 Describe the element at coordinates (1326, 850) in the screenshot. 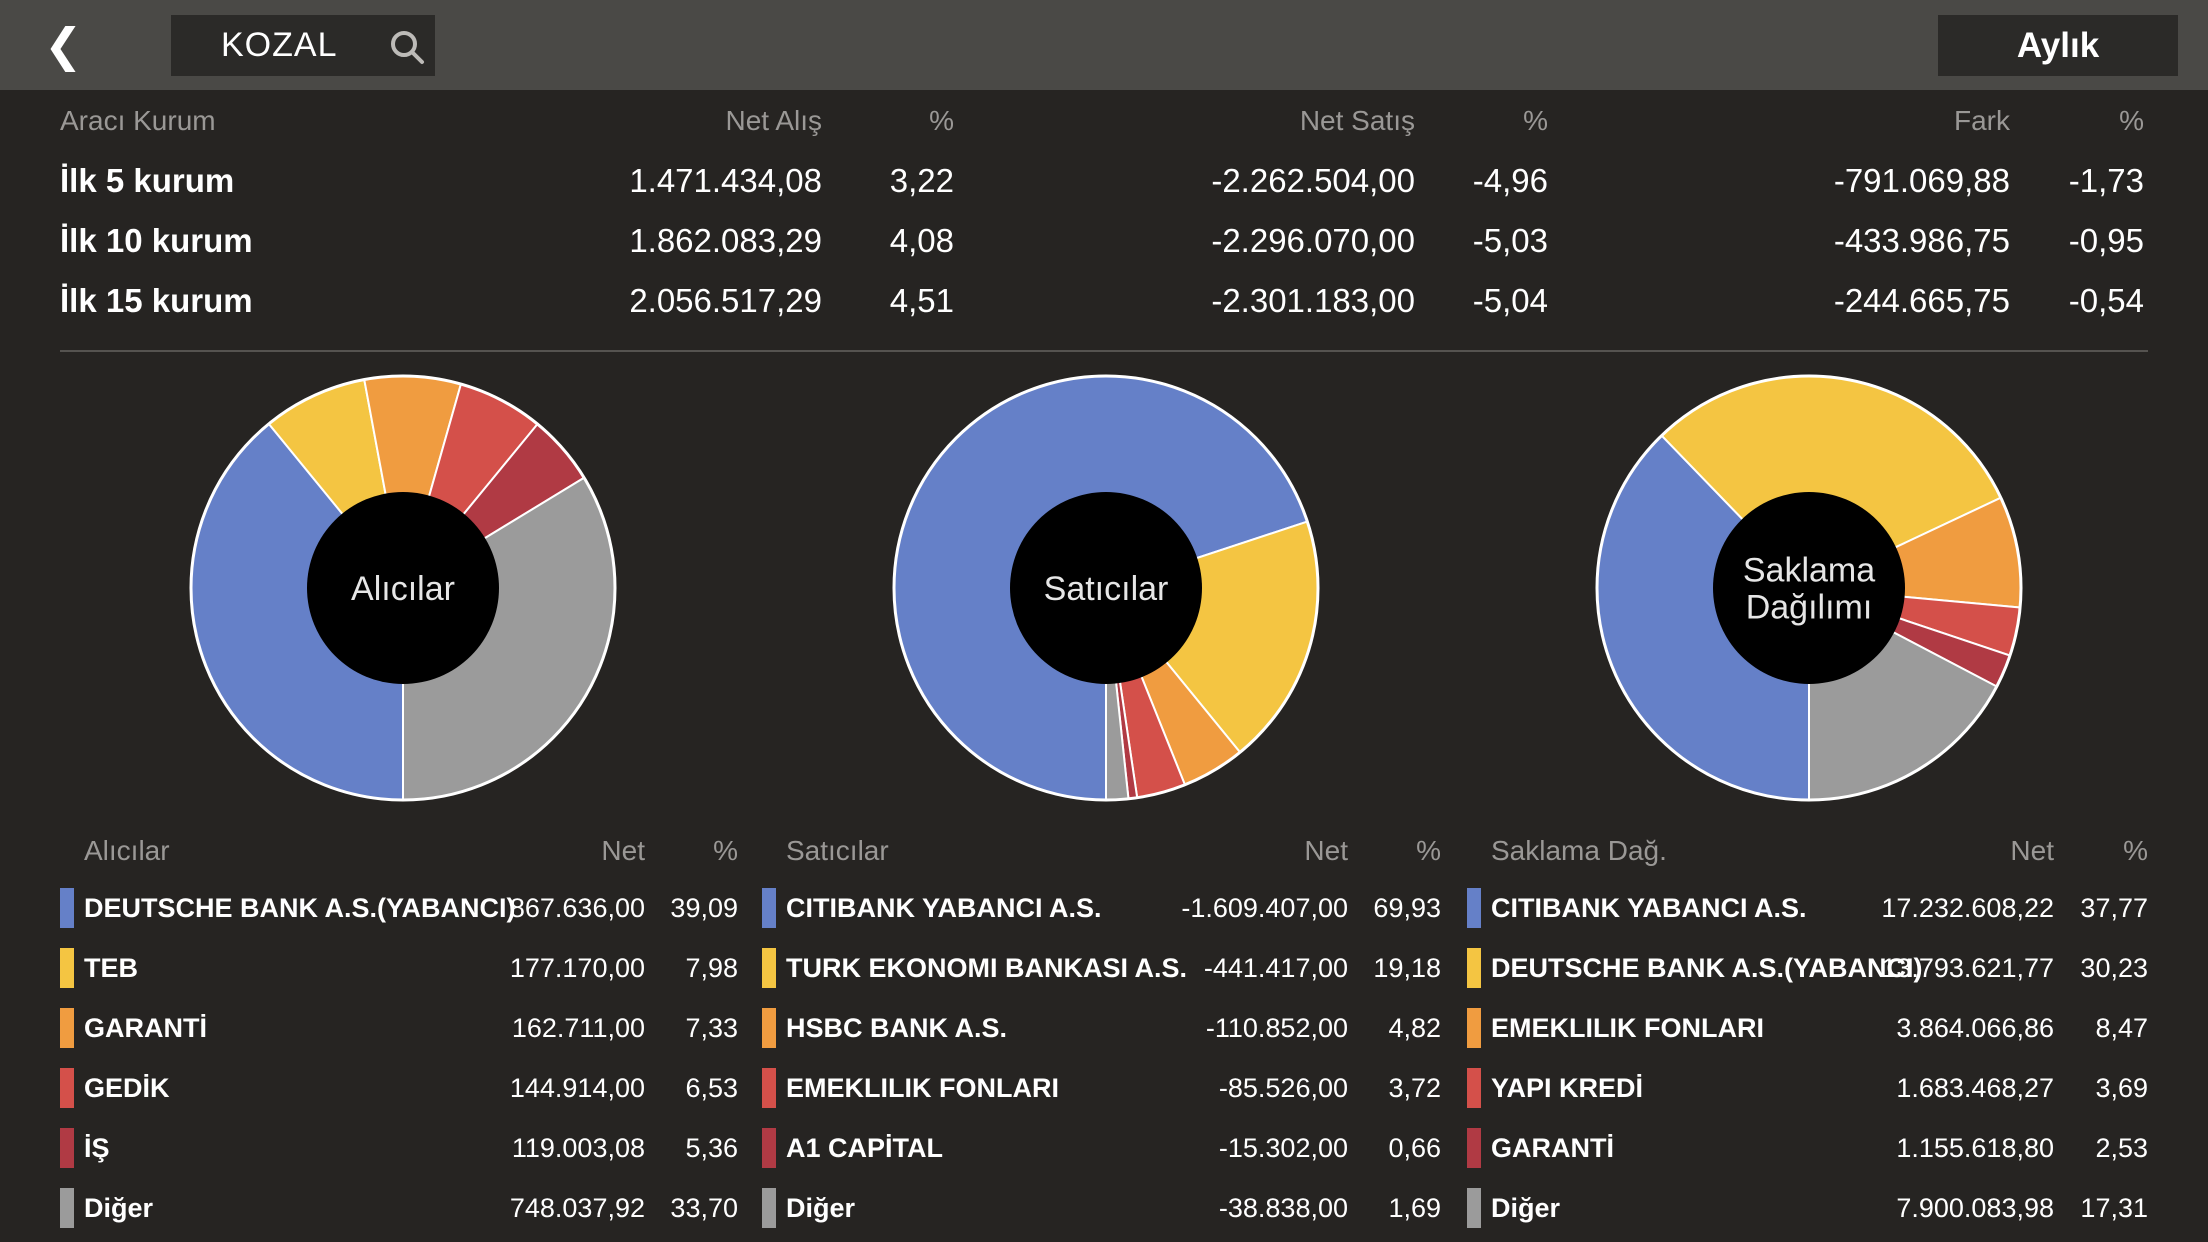

I see `legend-col-net: Net` at that location.